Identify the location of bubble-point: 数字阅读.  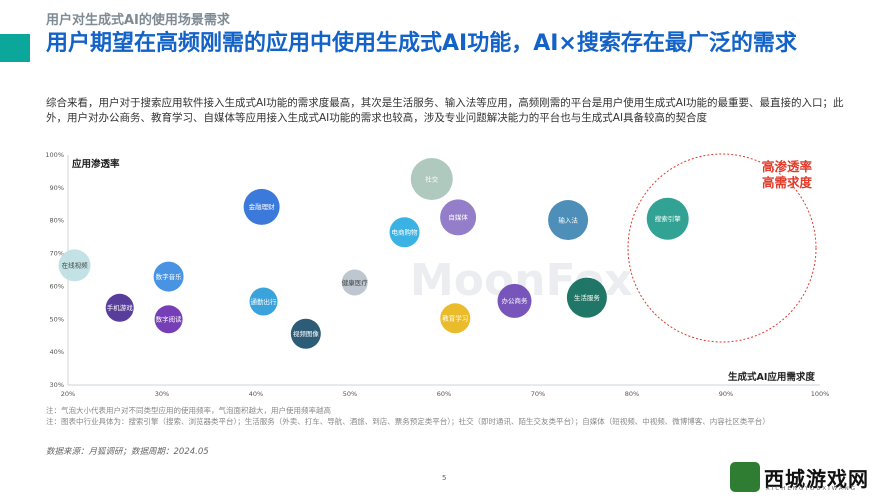
(168, 319).